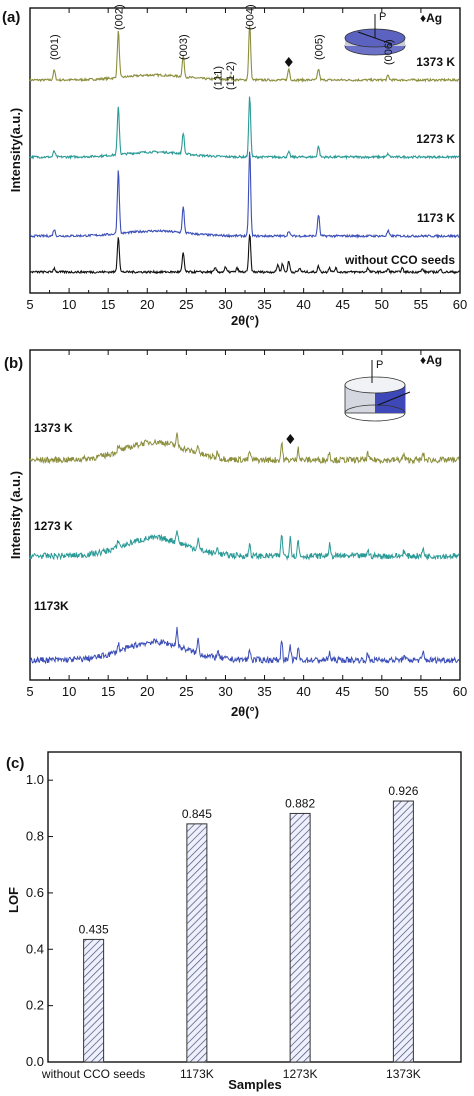 This screenshot has height=1096, width=474. Describe the element at coordinates (197, 814) in the screenshot. I see `bar-value-label: 0.845` at that location.